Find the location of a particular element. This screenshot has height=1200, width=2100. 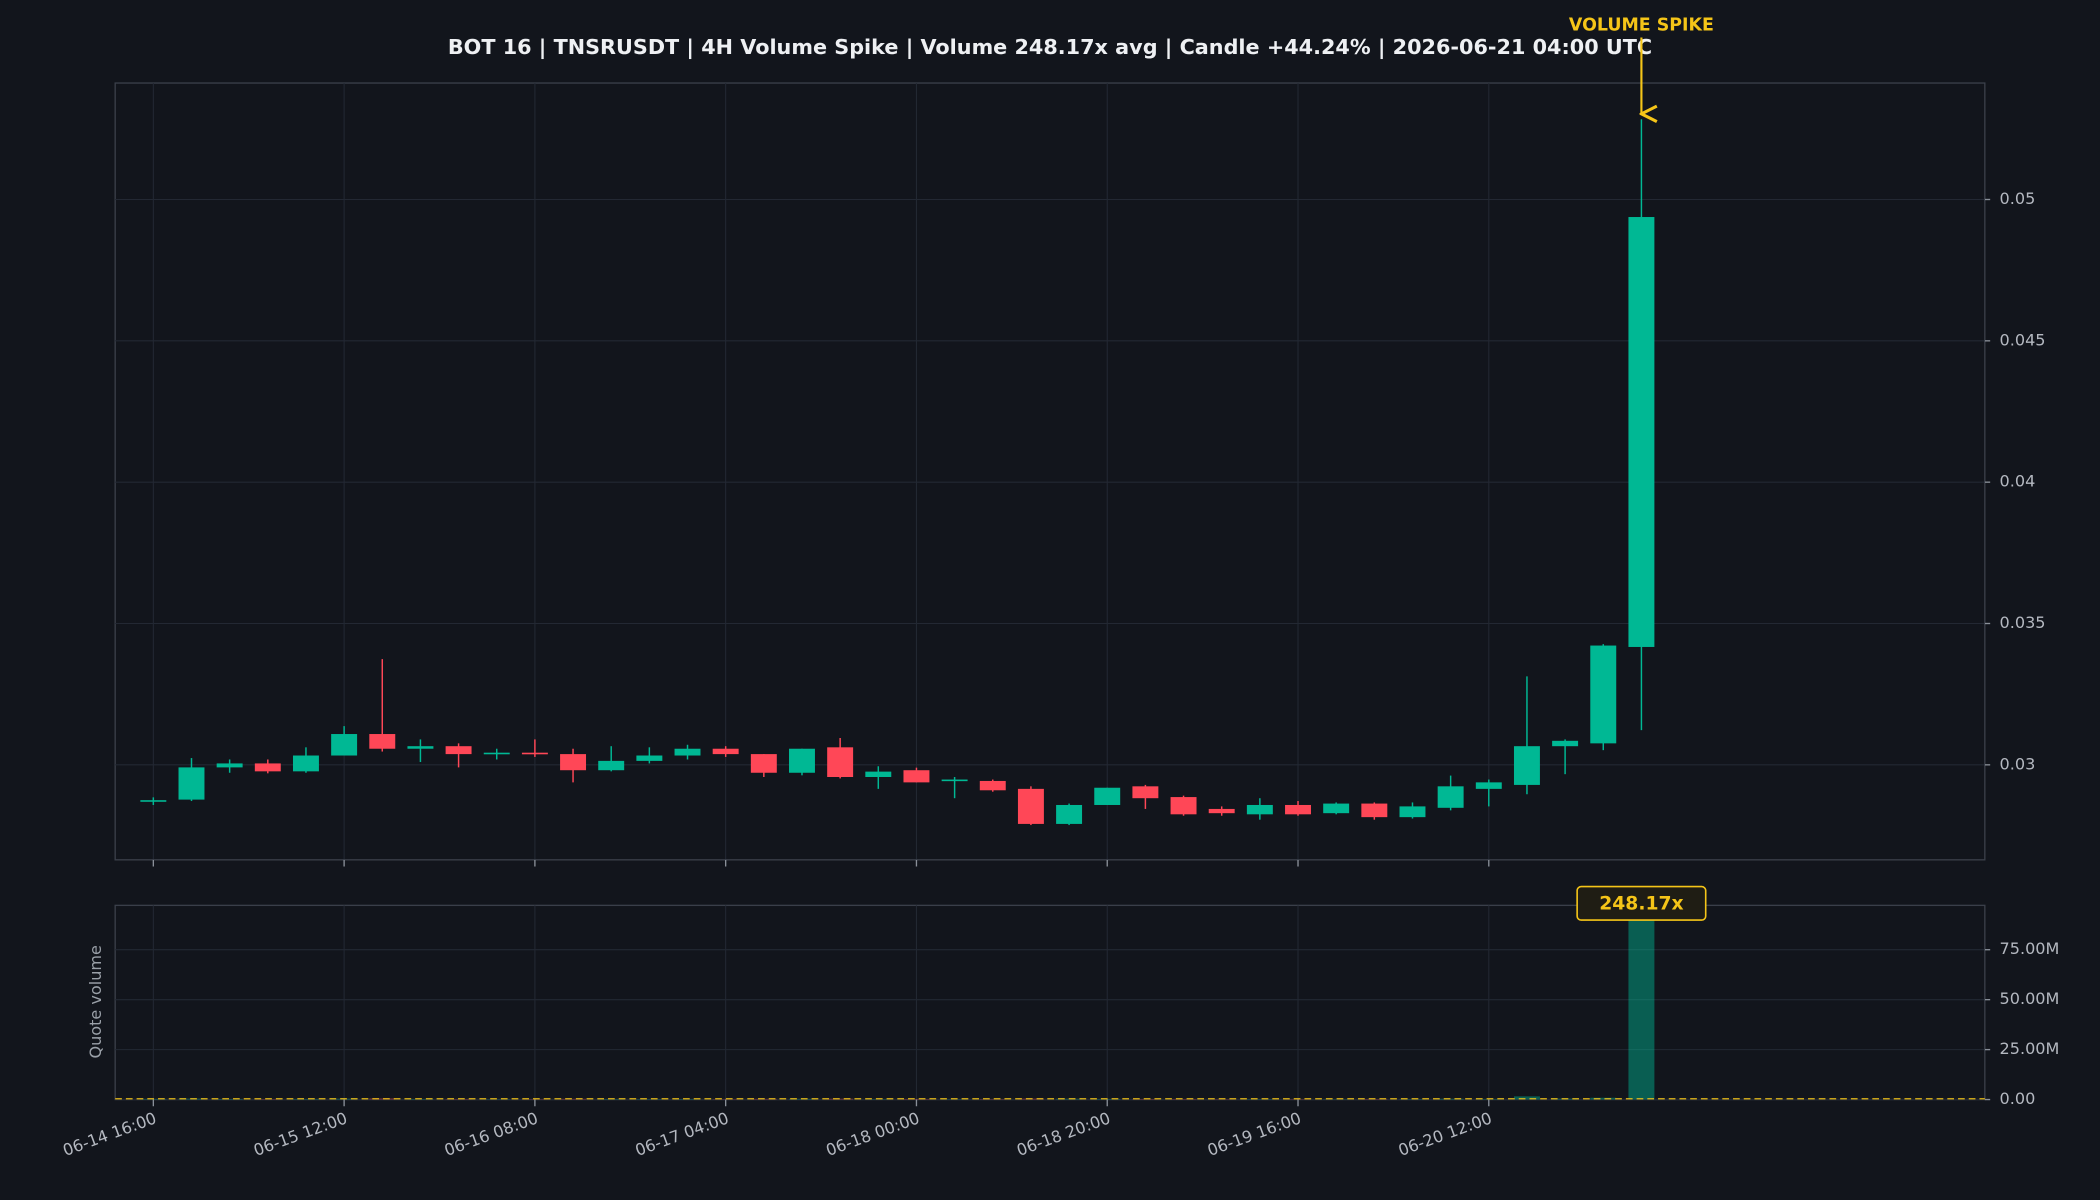

y-tick-label: 0.00 is located at coordinates (2018, 1098).